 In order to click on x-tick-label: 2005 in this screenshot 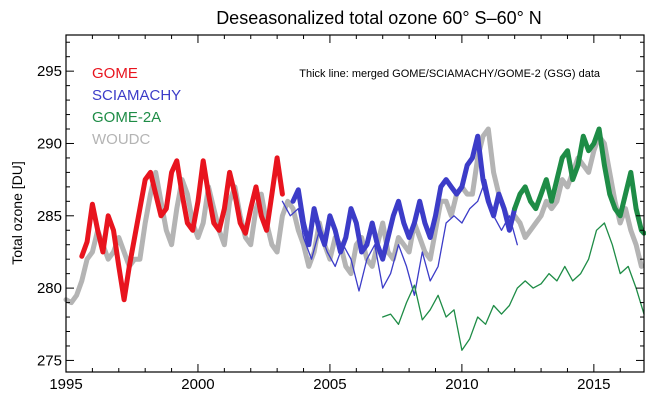, I will do `click(329, 384)`.